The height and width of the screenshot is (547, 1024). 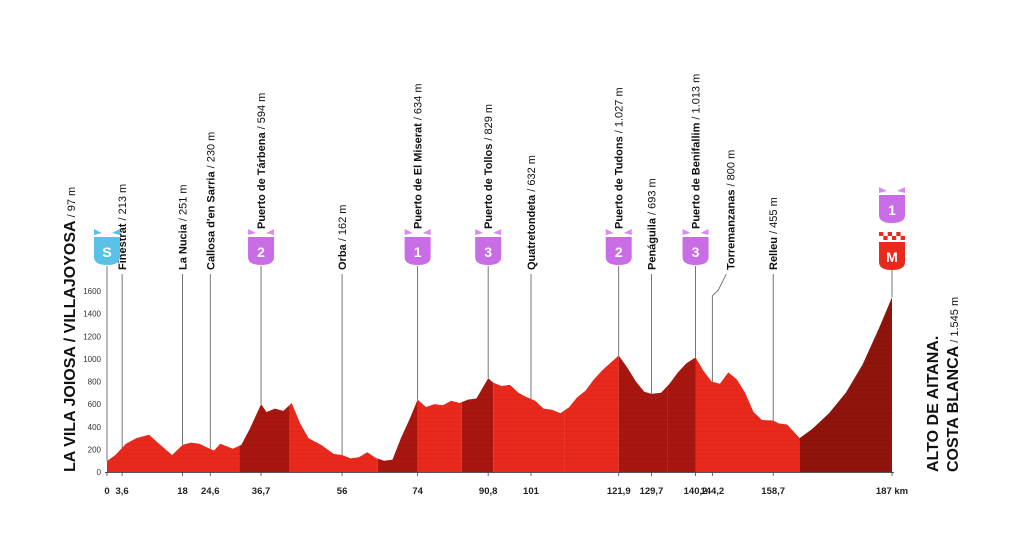 What do you see at coordinates (419, 103) in the screenshot?
I see `waypoint-altitude: / 634 m` at bounding box center [419, 103].